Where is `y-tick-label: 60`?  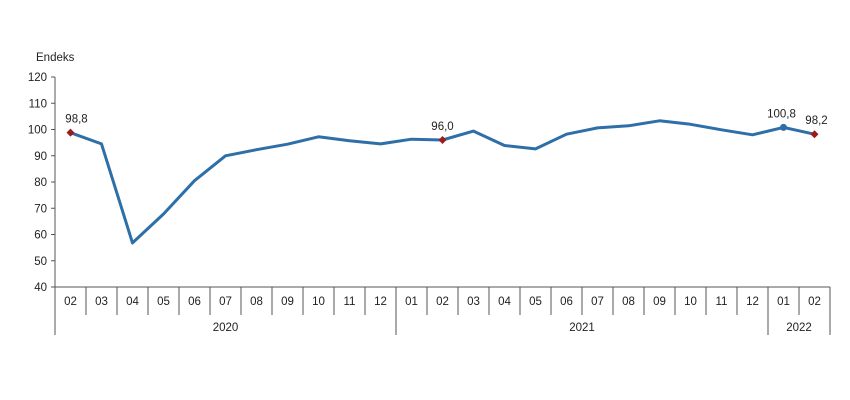 y-tick-label: 60 is located at coordinates (40, 236).